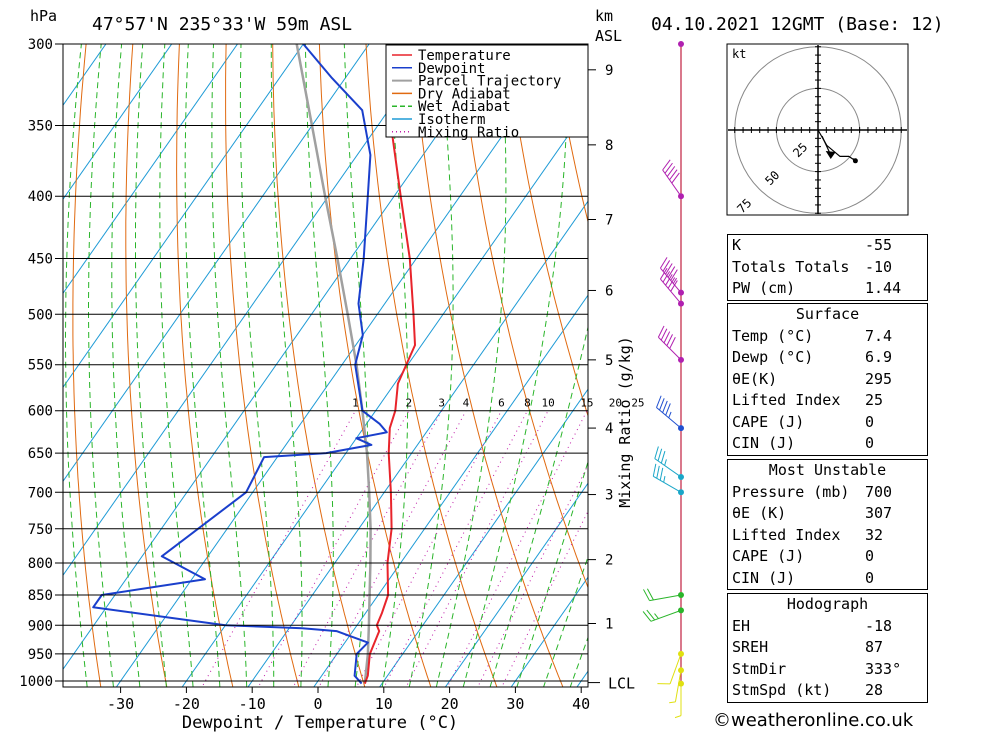 This screenshot has height=733, width=1000. Describe the element at coordinates (548, 403) in the screenshot. I see `mixing-ratio-label: 10` at that location.